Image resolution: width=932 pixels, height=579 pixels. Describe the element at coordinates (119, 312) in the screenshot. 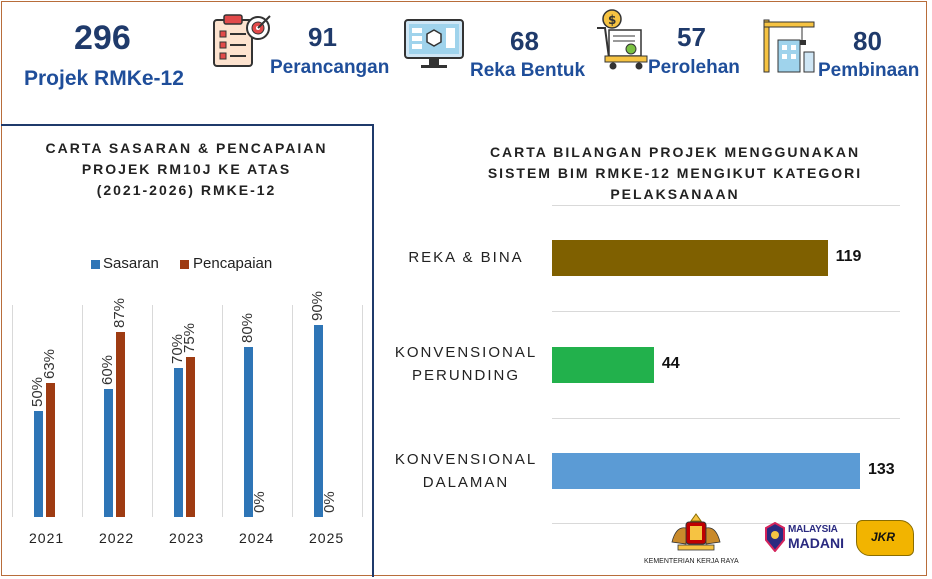

I see `data-label-pencapaian-2022: 87%` at that location.